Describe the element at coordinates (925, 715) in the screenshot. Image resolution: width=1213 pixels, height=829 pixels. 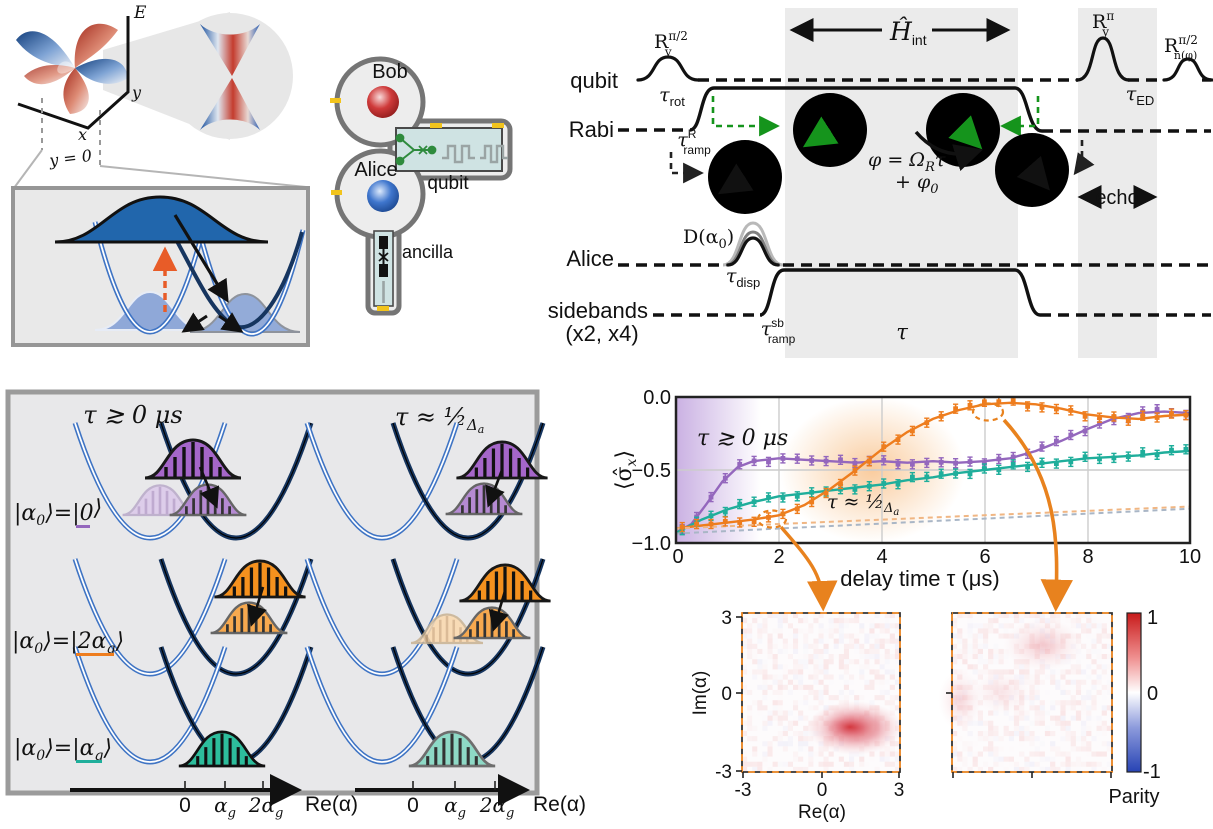
I see `panel-wigner: 3 0 -3 -3 0 3 Im(α) Re(α) 1 0 -1 Parity` at that location.